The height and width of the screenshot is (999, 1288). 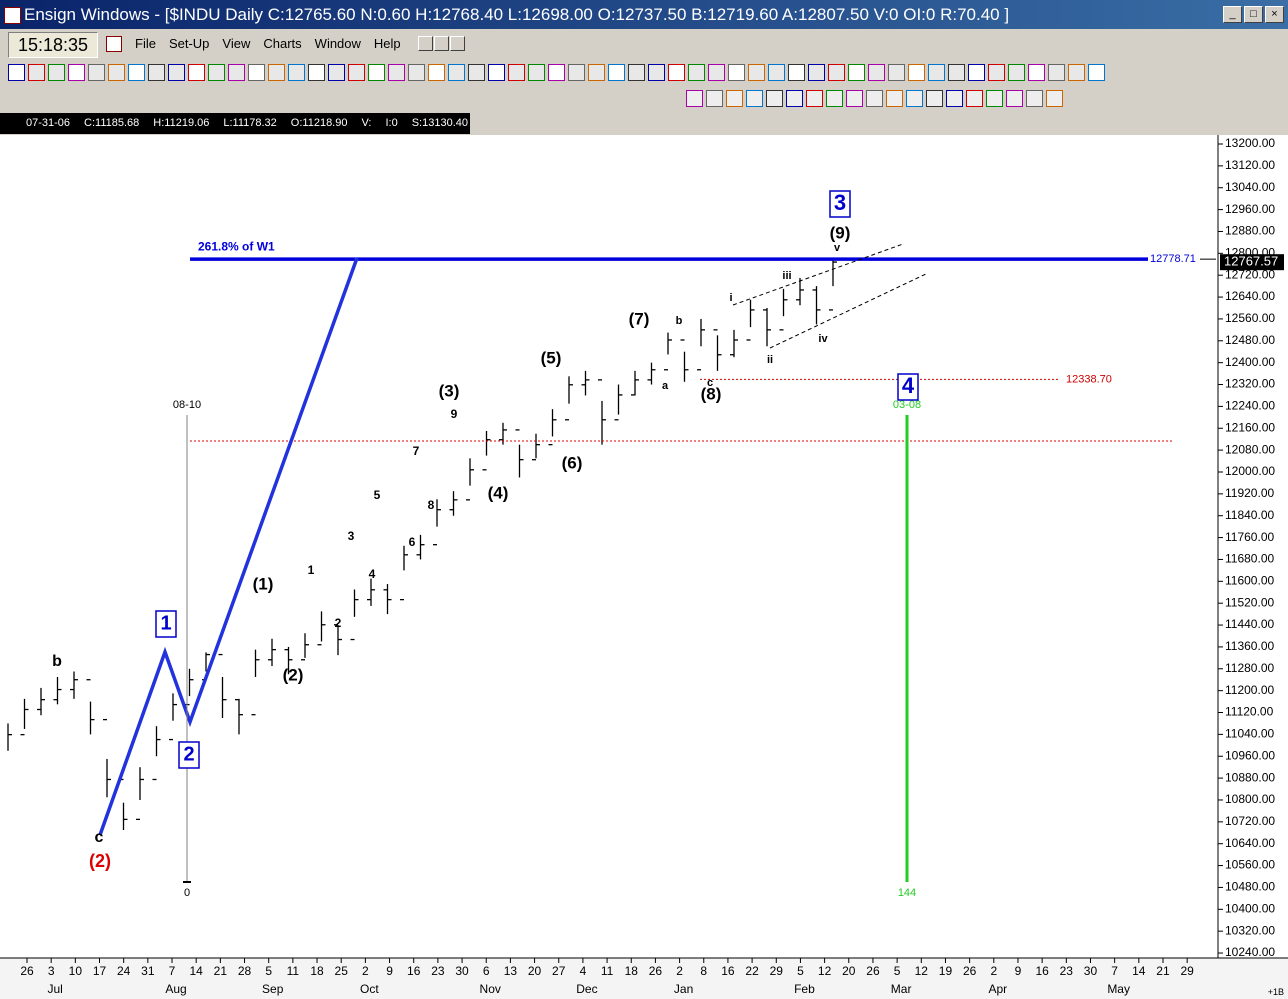 What do you see at coordinates (825, 971) in the screenshot?
I see `x-tick-label: 12` at bounding box center [825, 971].